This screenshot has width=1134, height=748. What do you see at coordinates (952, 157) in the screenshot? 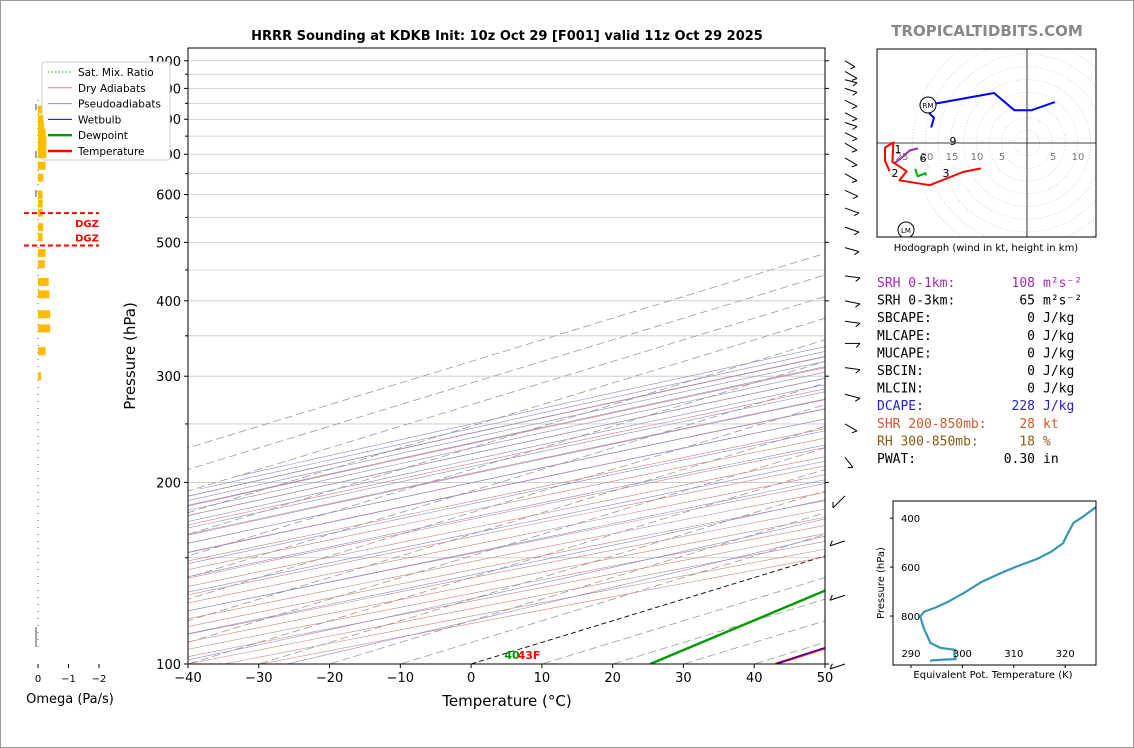
I see `hodograph-ring-label: 15` at bounding box center [952, 157].